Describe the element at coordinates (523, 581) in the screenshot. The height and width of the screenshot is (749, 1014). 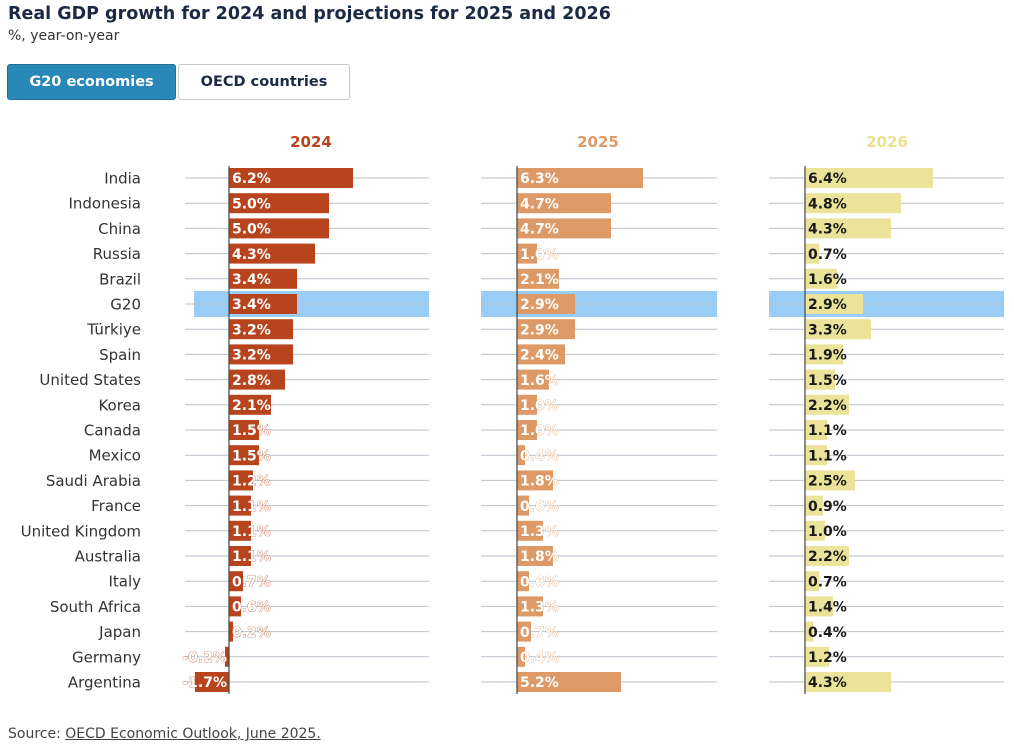
I see `bar-2025-italy` at that location.